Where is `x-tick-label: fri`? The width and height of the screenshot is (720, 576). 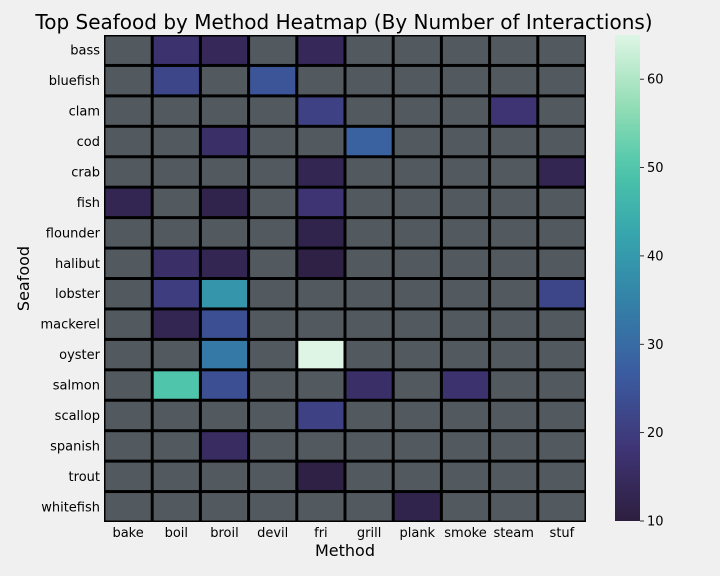
x-tick-label: fri is located at coordinates (321, 533).